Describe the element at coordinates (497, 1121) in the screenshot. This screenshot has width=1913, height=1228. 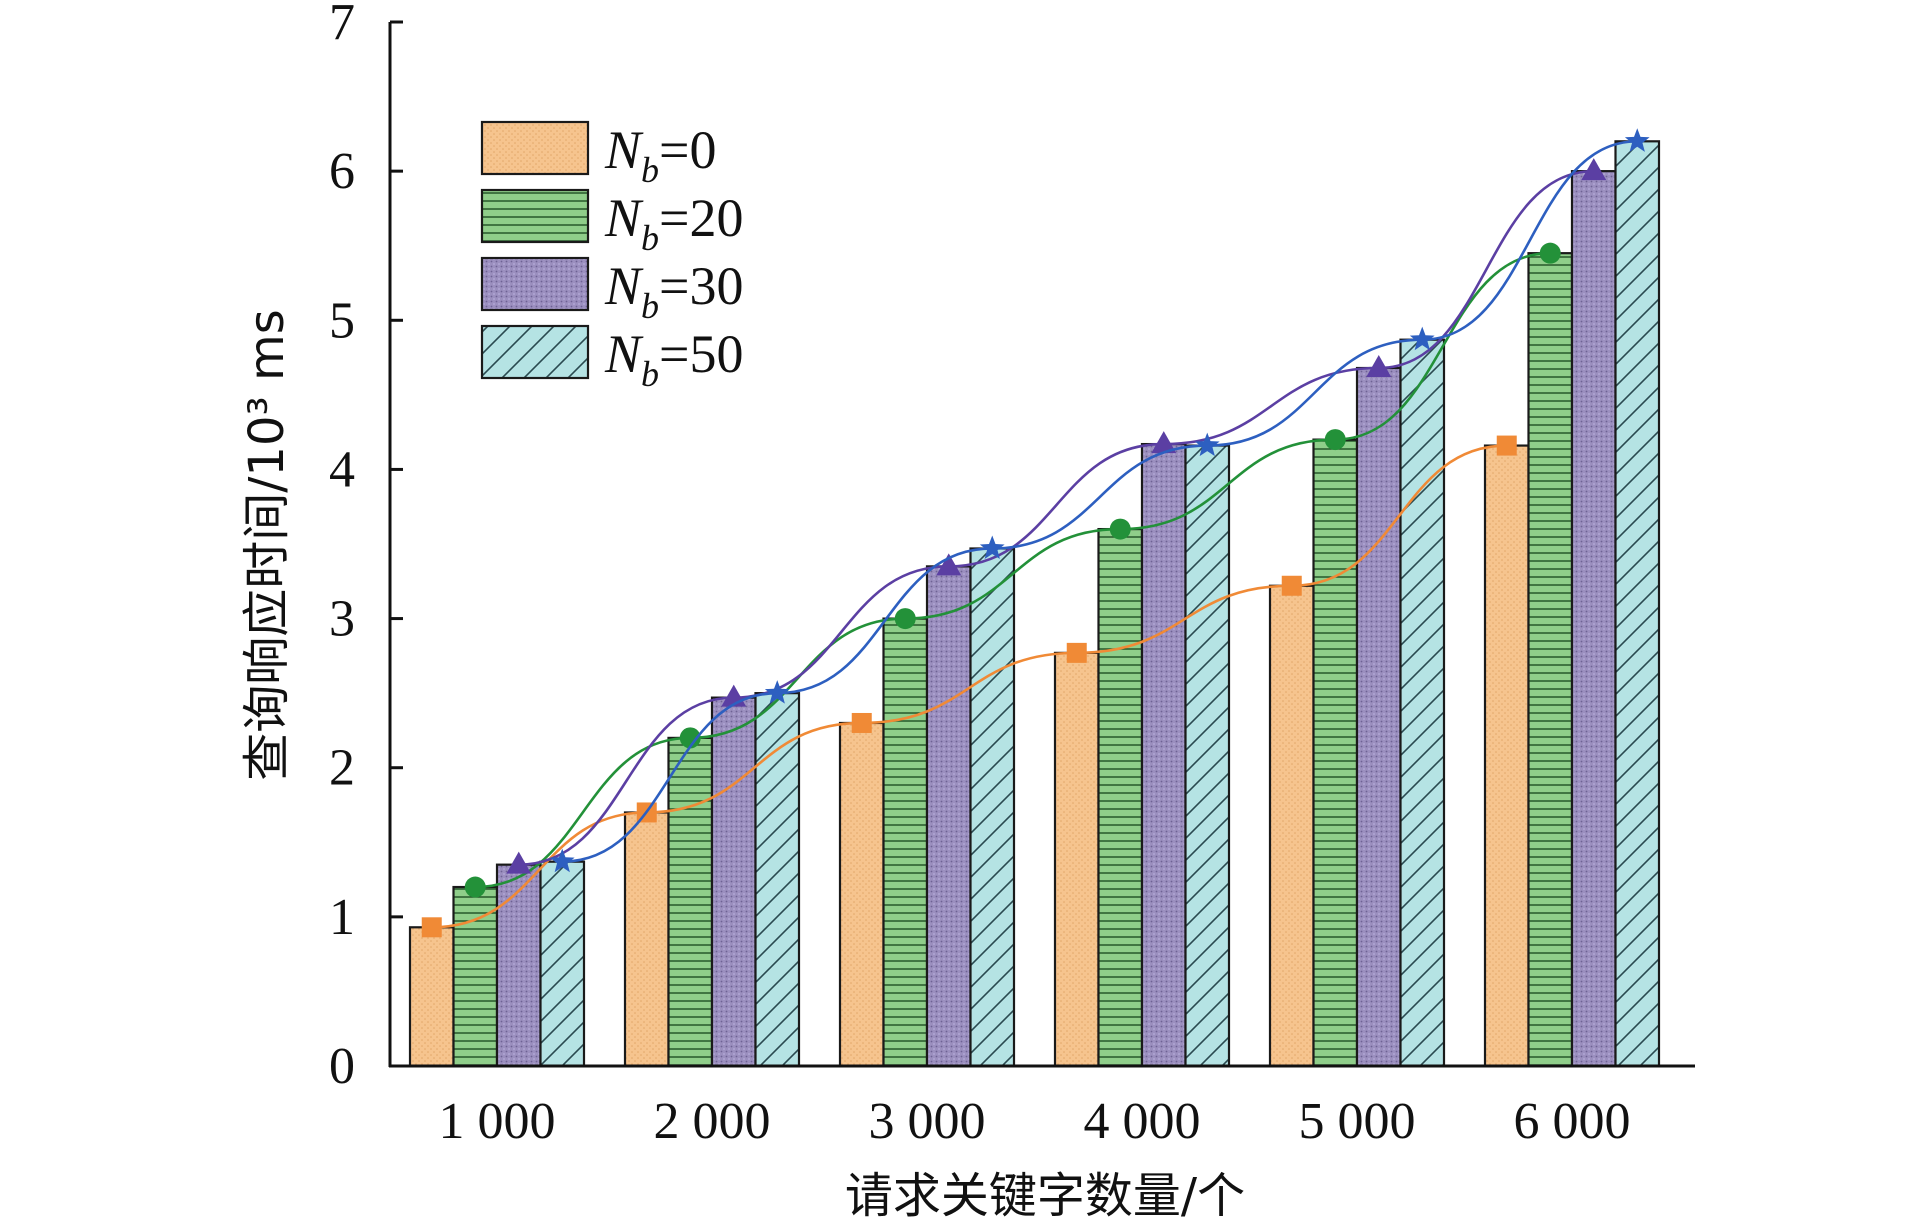
I see `x-tick-label-1: 1 000` at that location.